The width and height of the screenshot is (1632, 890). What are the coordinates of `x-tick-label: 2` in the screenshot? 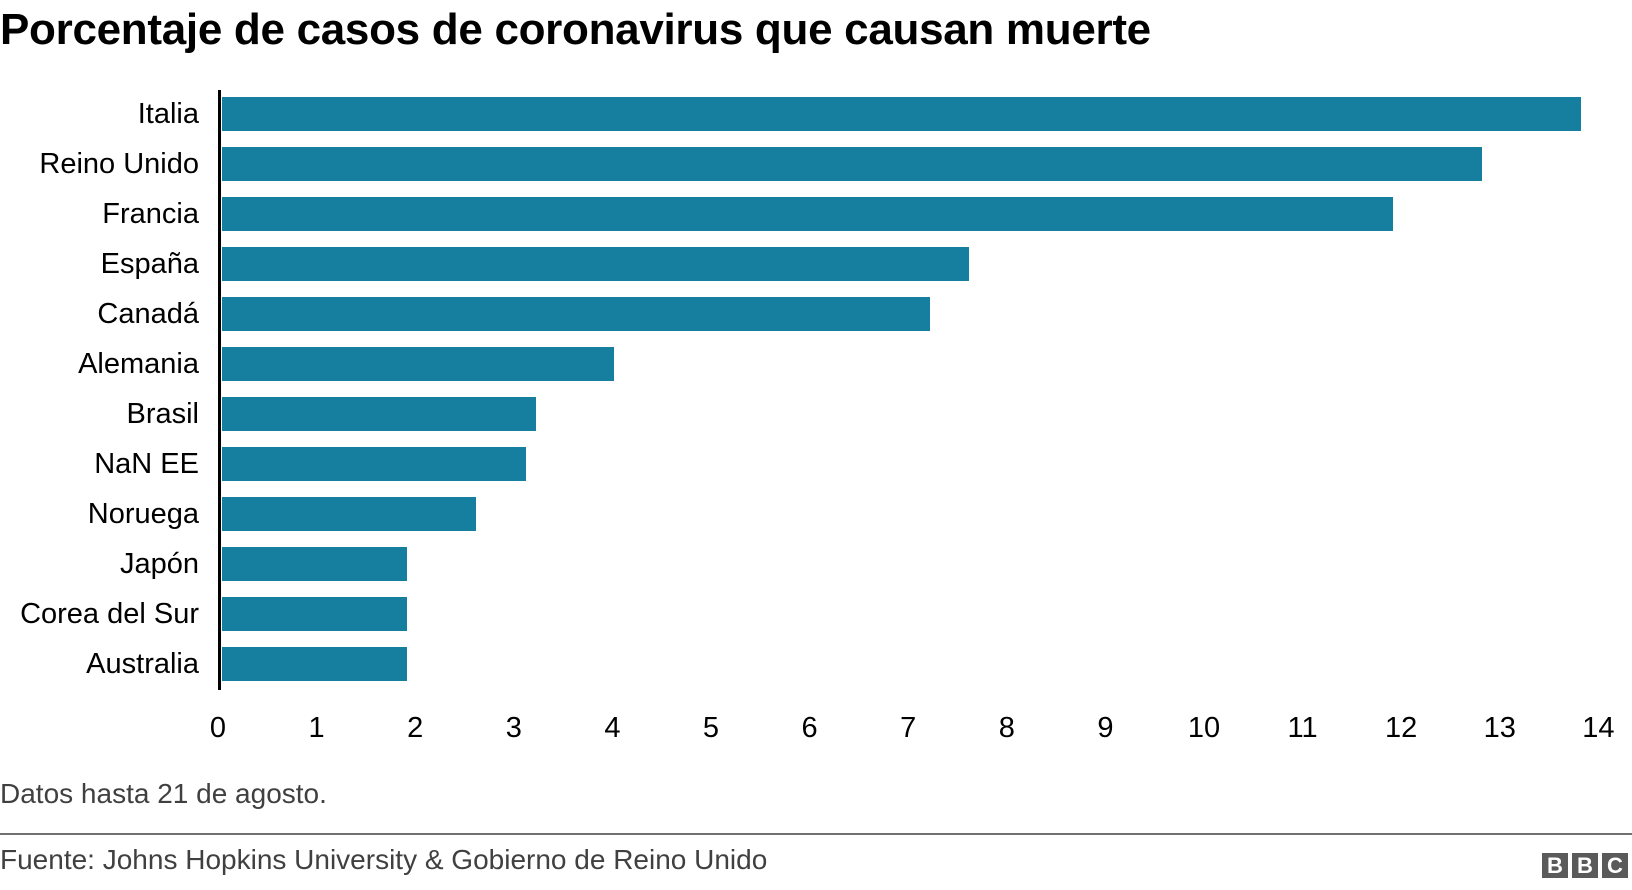 It's located at (415, 728).